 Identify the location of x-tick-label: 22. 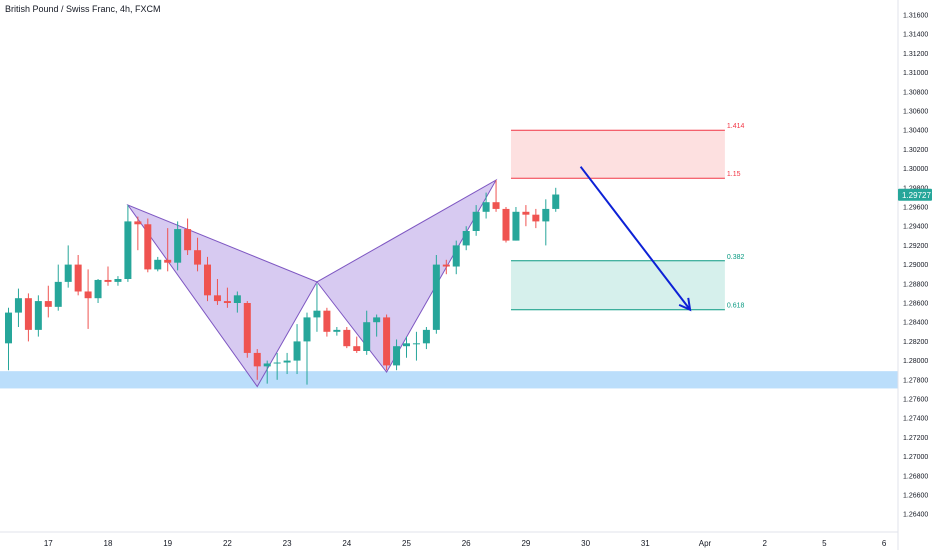
(227, 543).